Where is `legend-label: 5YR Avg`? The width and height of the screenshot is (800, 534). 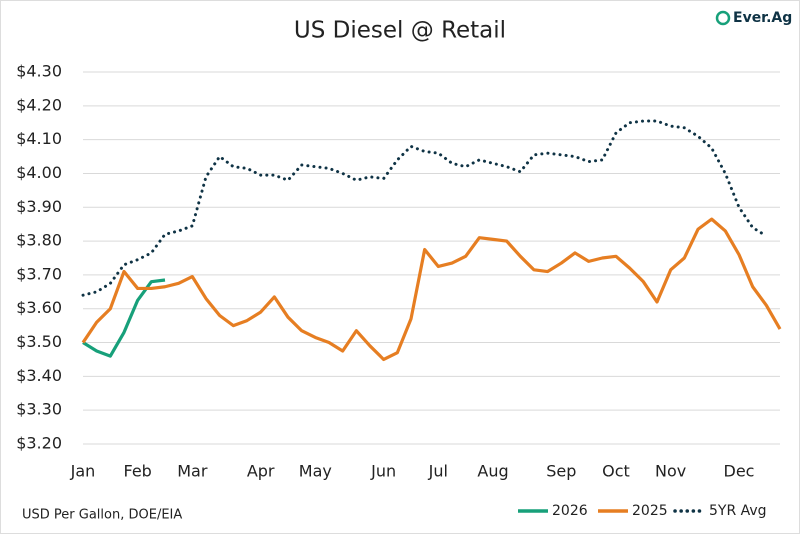 legend-label: 5YR Avg is located at coordinates (738, 511).